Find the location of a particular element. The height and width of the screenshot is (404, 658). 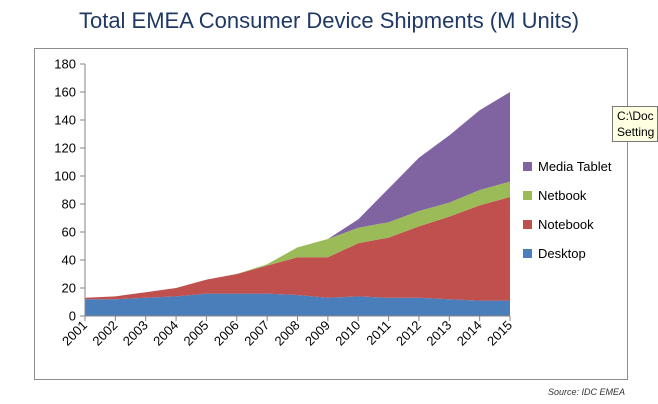

x-tick-label: 2008 is located at coordinates (287, 333).